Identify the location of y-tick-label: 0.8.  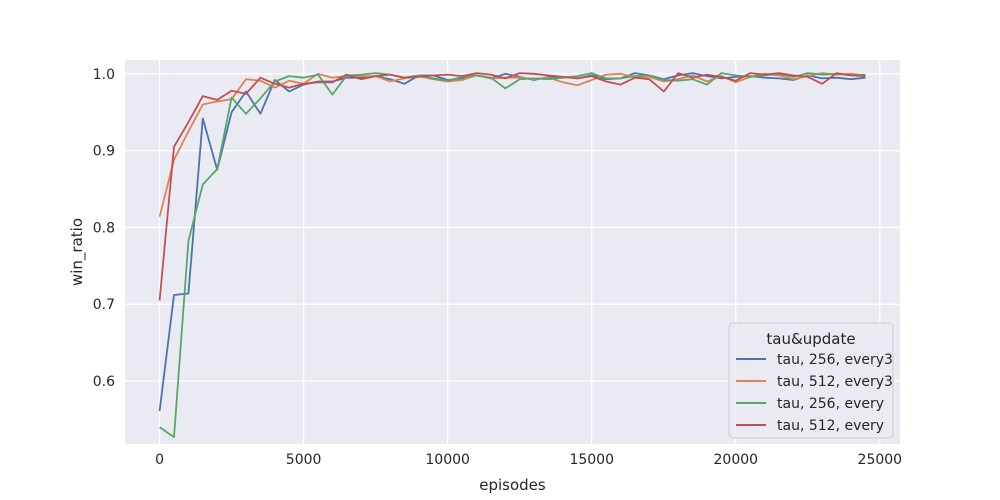
(104, 228).